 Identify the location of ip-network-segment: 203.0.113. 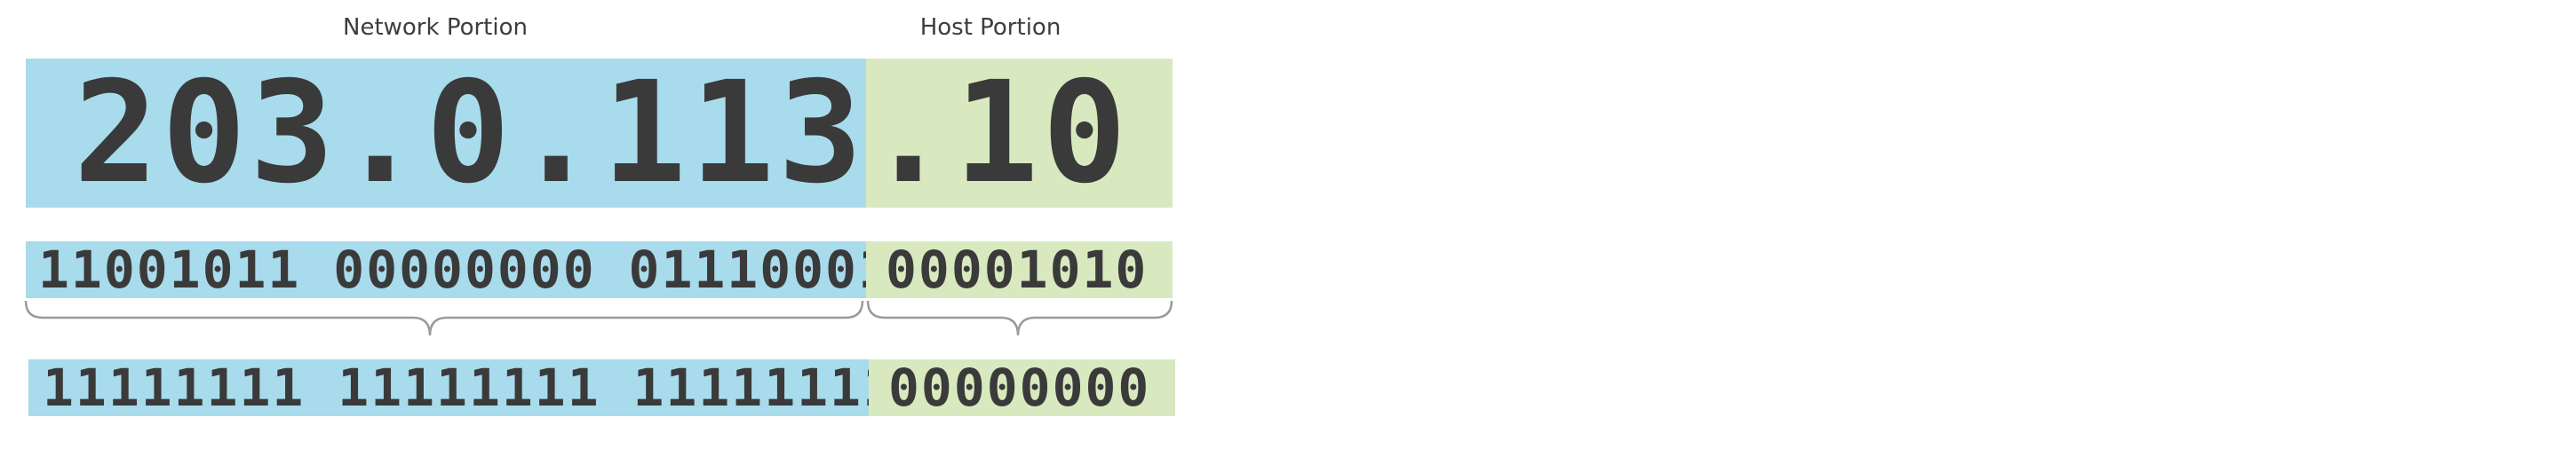
(446, 133).